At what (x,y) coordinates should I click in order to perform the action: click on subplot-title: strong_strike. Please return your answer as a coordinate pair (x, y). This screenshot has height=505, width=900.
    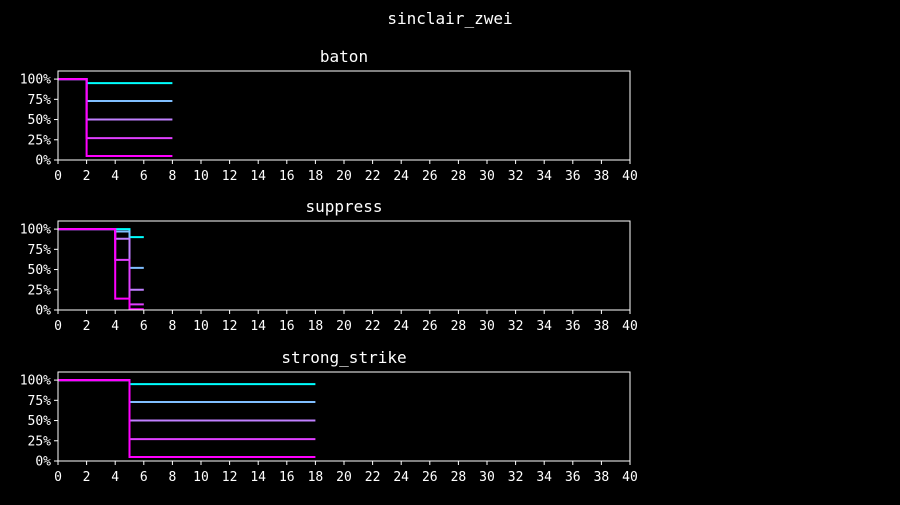
    Looking at the image, I should click on (343, 357).